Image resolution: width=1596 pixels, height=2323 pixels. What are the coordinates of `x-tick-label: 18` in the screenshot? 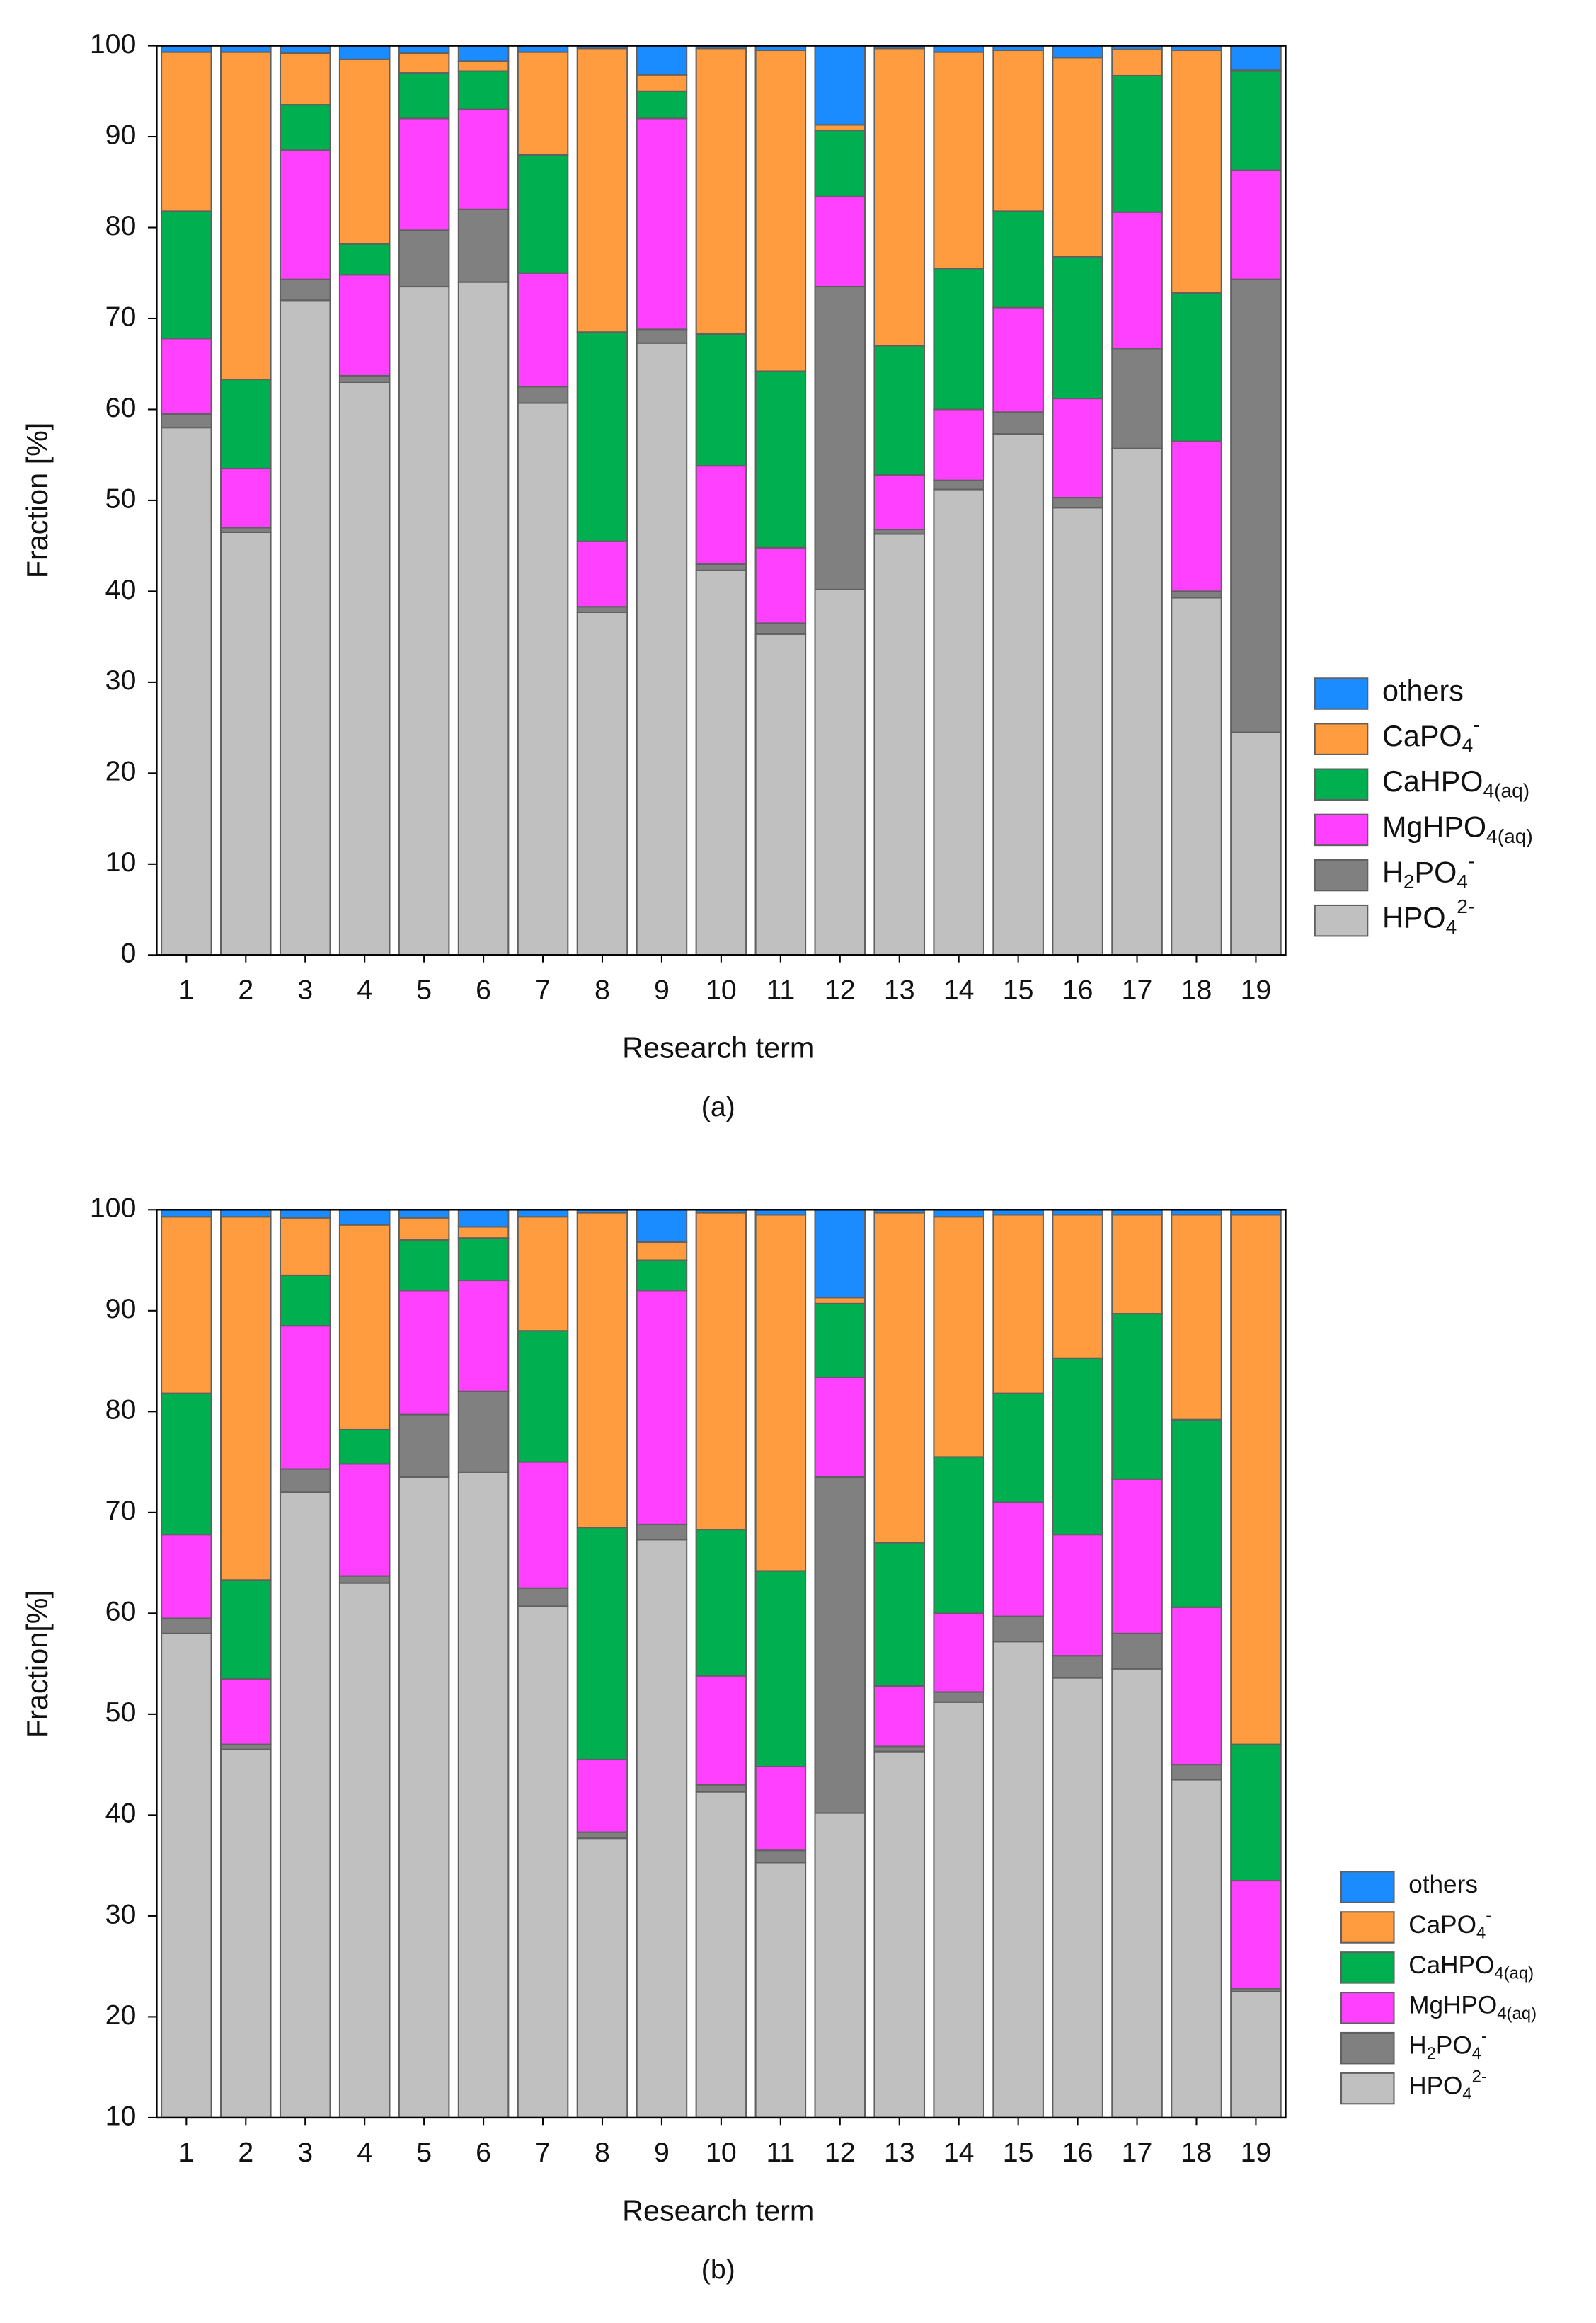 It's located at (1196, 989).